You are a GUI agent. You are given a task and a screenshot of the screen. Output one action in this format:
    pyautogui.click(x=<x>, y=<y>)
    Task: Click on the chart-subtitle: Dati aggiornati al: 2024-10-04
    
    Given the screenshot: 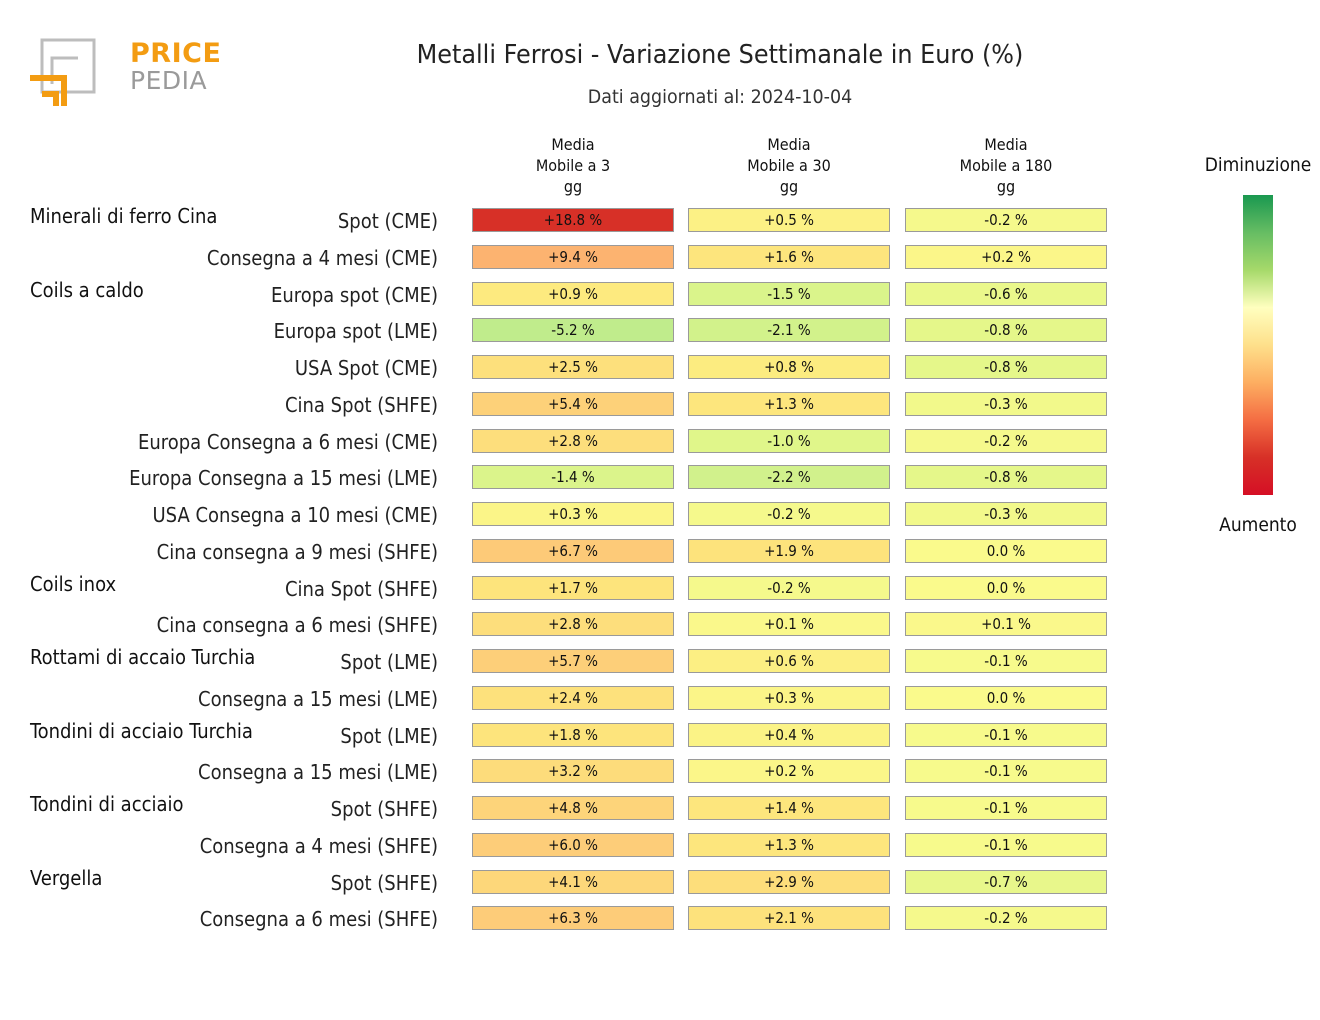 What is the action you would take?
    pyautogui.click(x=720, y=97)
    